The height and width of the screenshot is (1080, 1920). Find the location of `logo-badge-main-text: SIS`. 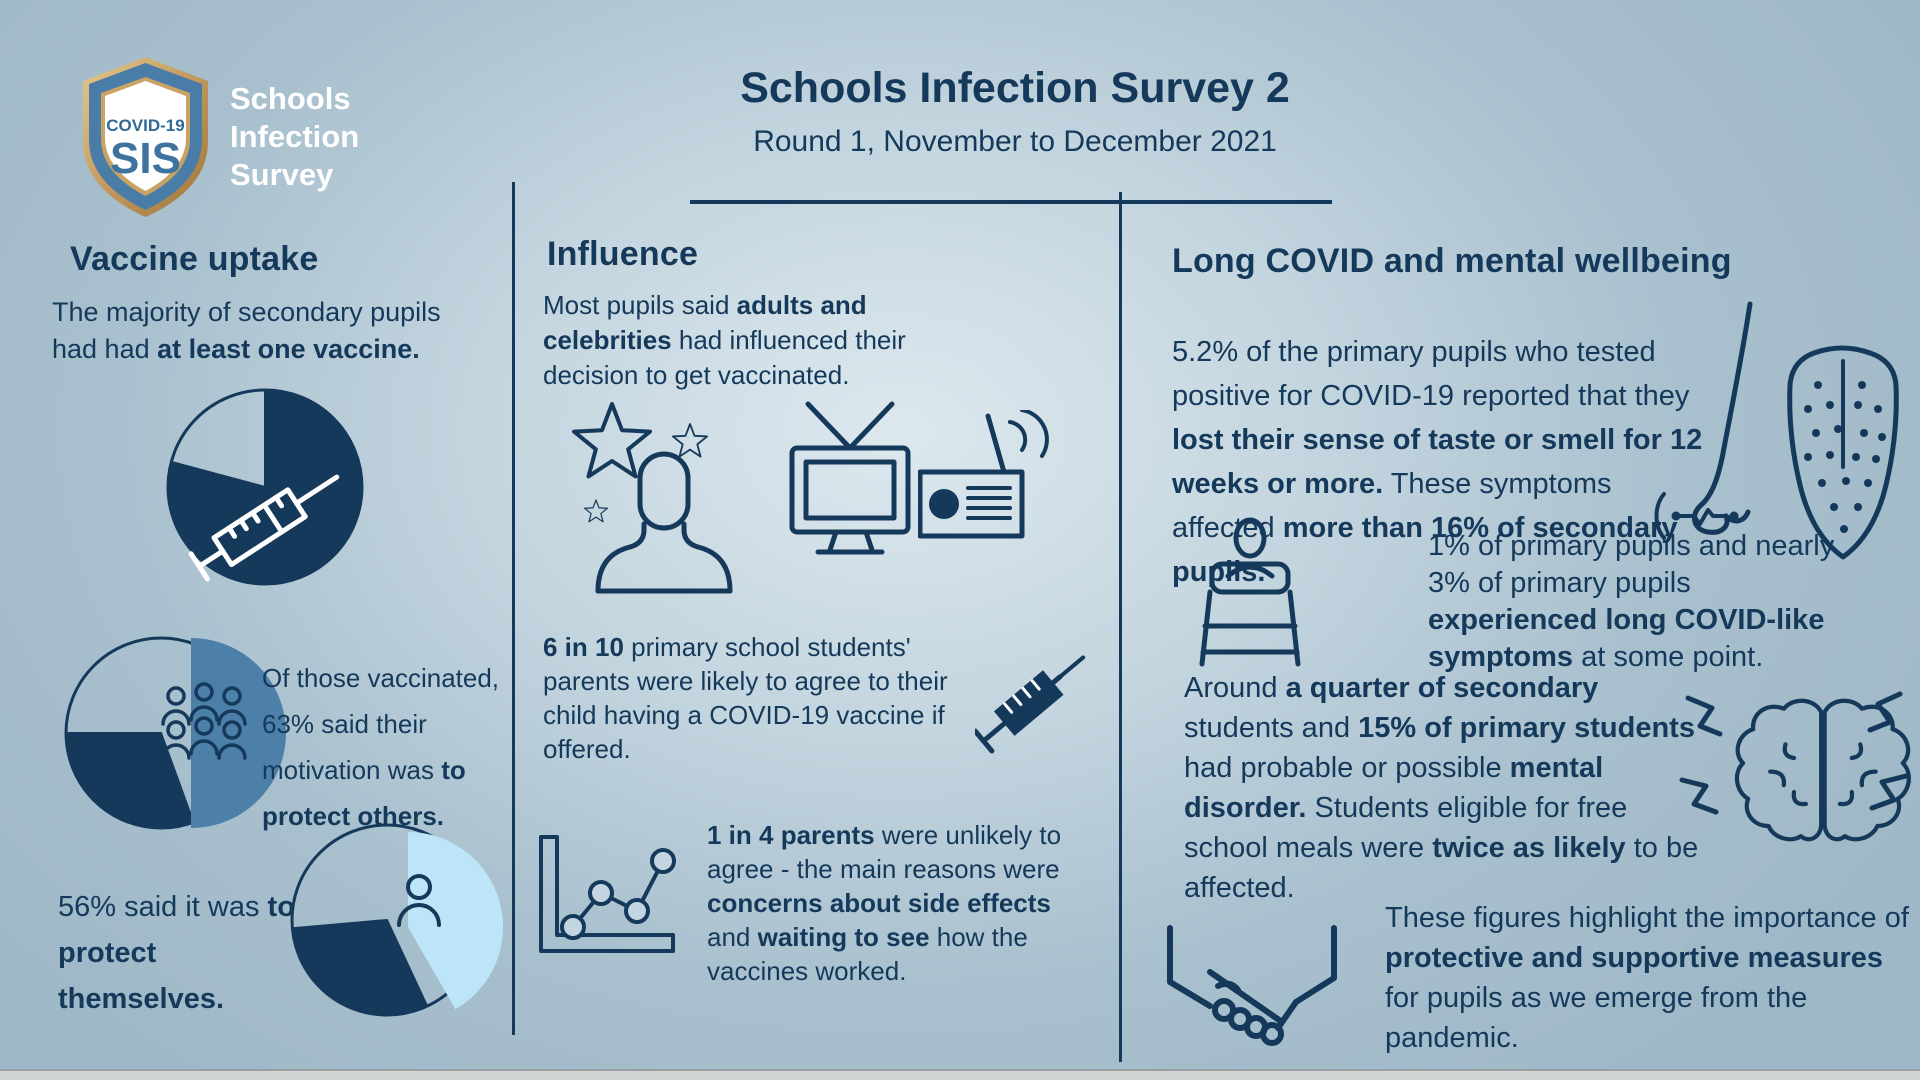

logo-badge-main-text: SIS is located at coordinates (145, 158).